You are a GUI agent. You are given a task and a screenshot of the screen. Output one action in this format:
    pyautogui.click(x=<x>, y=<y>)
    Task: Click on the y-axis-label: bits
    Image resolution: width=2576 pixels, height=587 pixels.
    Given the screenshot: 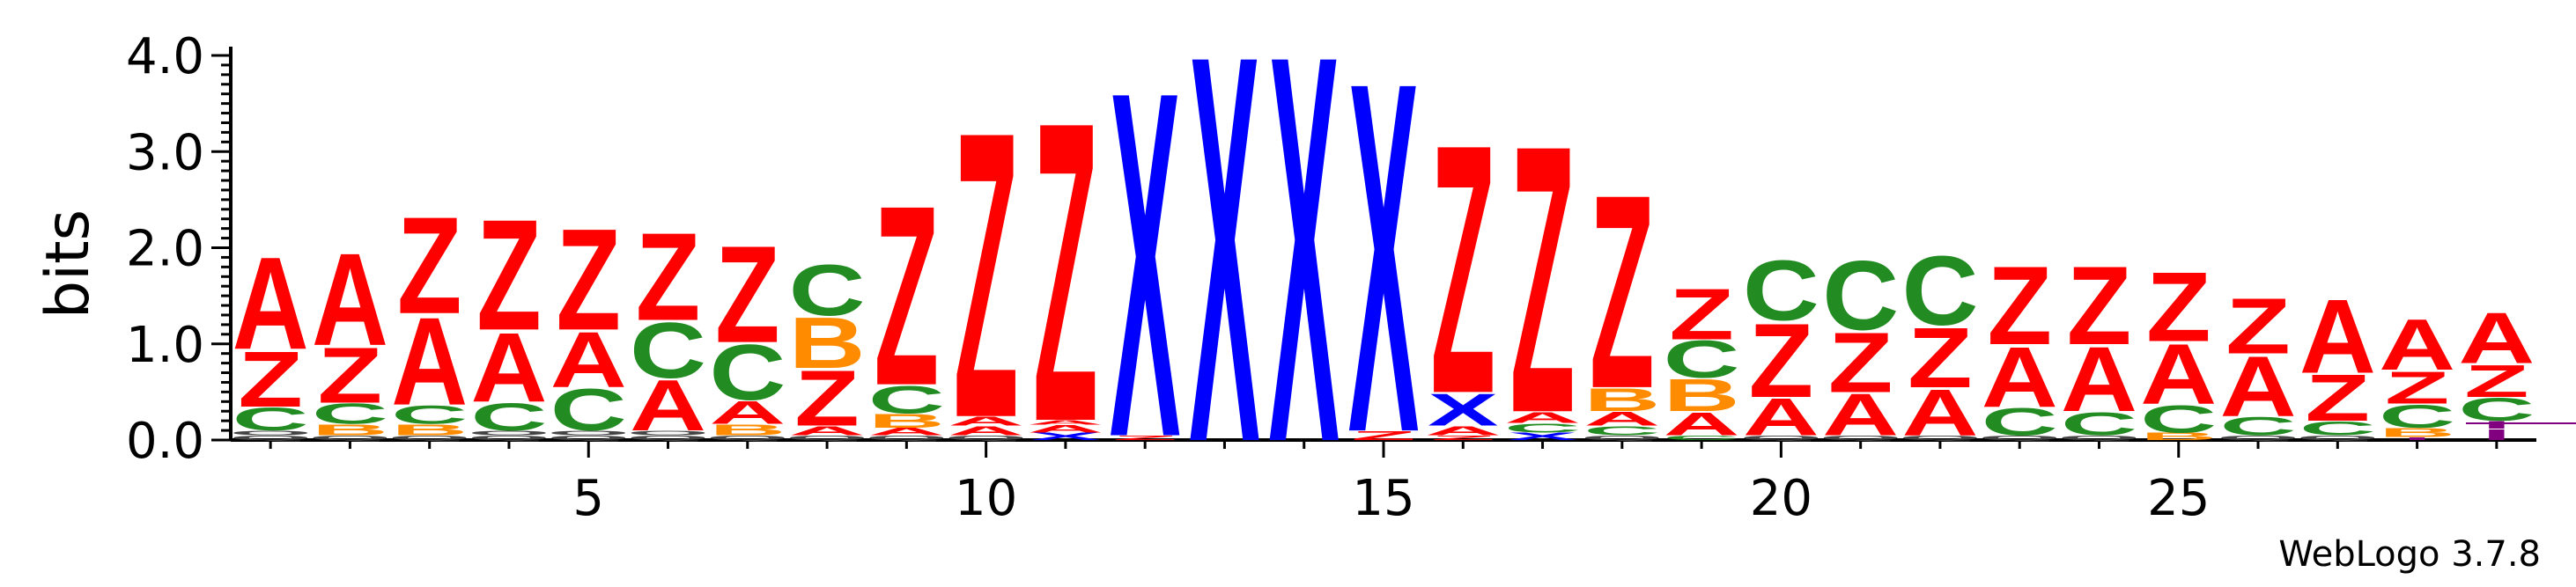 What is the action you would take?
    pyautogui.click(x=68, y=264)
    